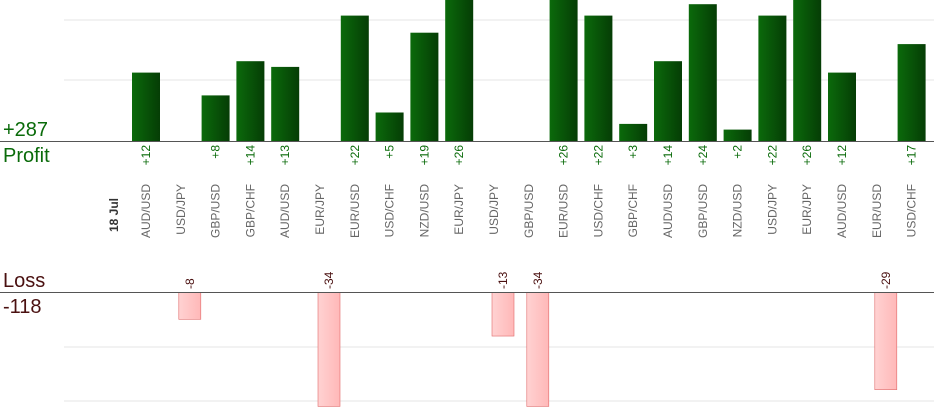 The image size is (934, 420). Describe the element at coordinates (24, 281) in the screenshot. I see `loss-label: Loss` at that location.